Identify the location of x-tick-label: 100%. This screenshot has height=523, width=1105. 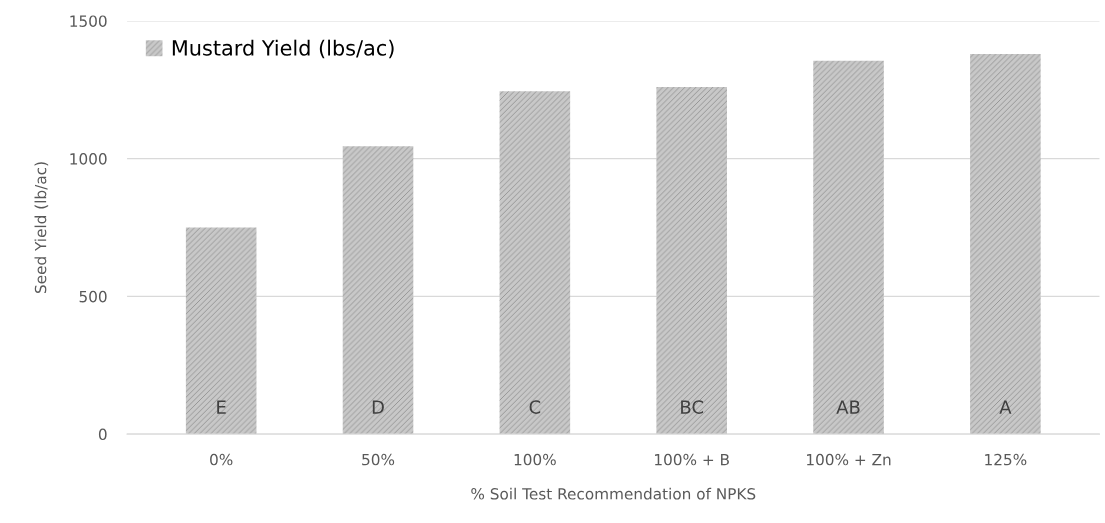
(535, 459).